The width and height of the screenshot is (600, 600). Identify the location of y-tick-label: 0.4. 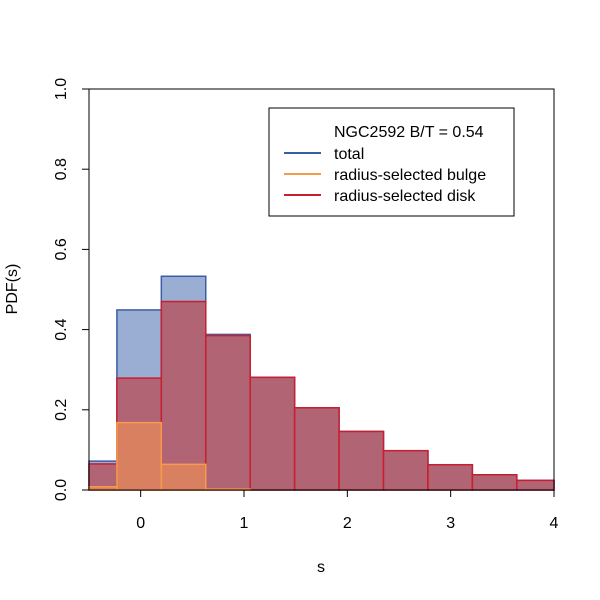
(61, 329).